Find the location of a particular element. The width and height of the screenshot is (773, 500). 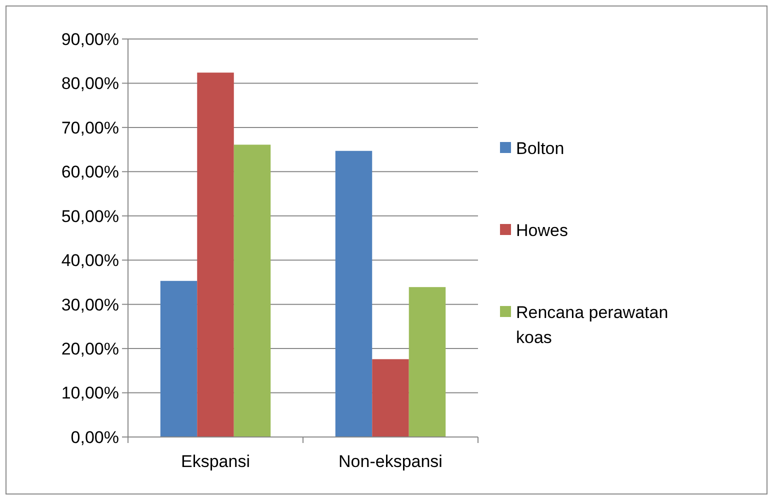

y-tick-label: 90,00% is located at coordinates (90, 39).